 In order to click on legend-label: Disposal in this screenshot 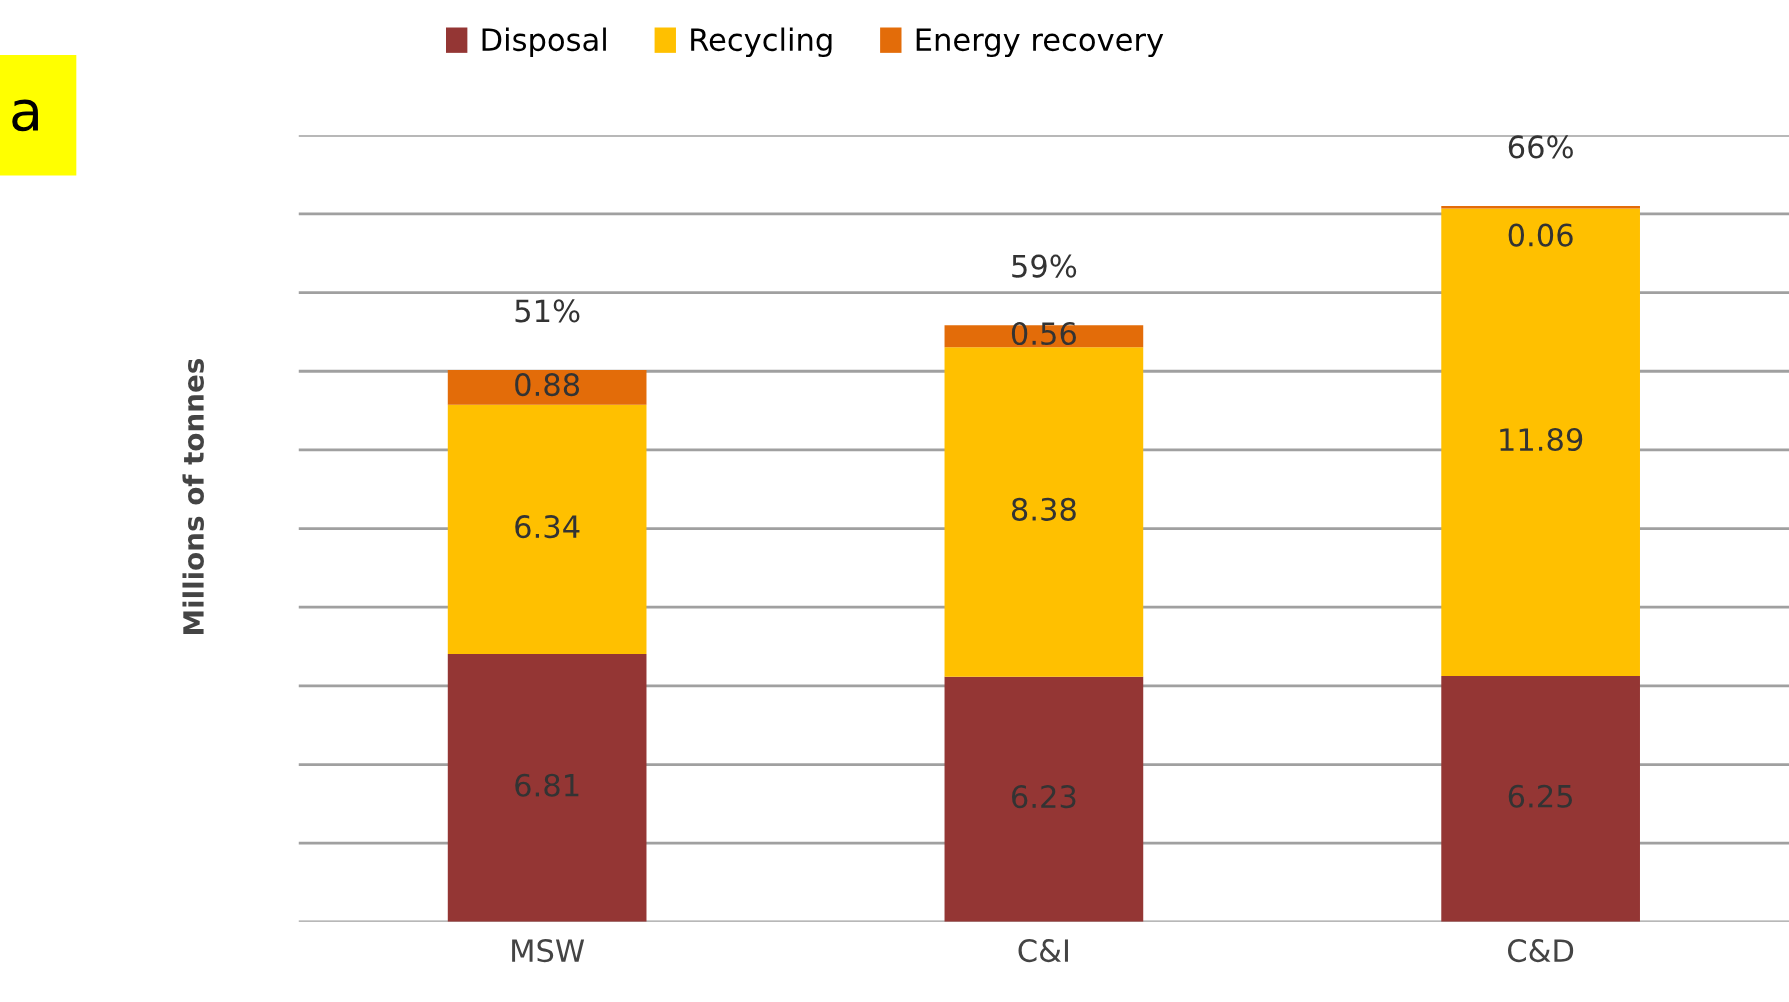, I will do `click(544, 42)`.